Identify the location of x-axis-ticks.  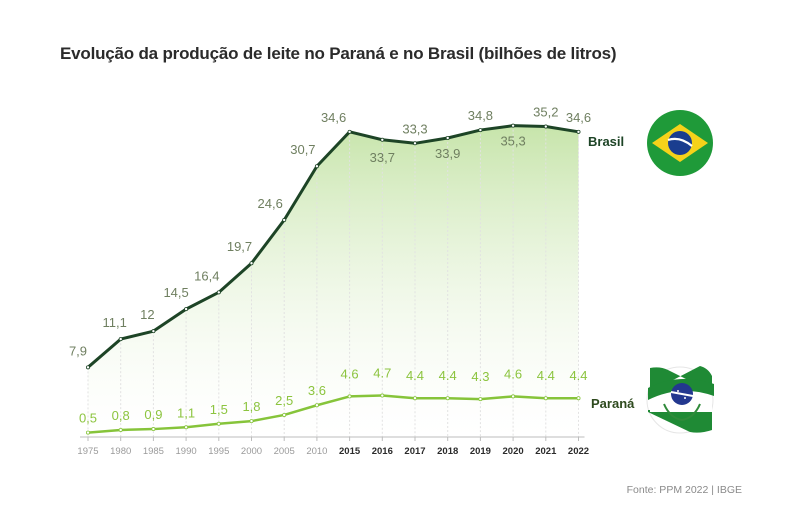
(333, 439).